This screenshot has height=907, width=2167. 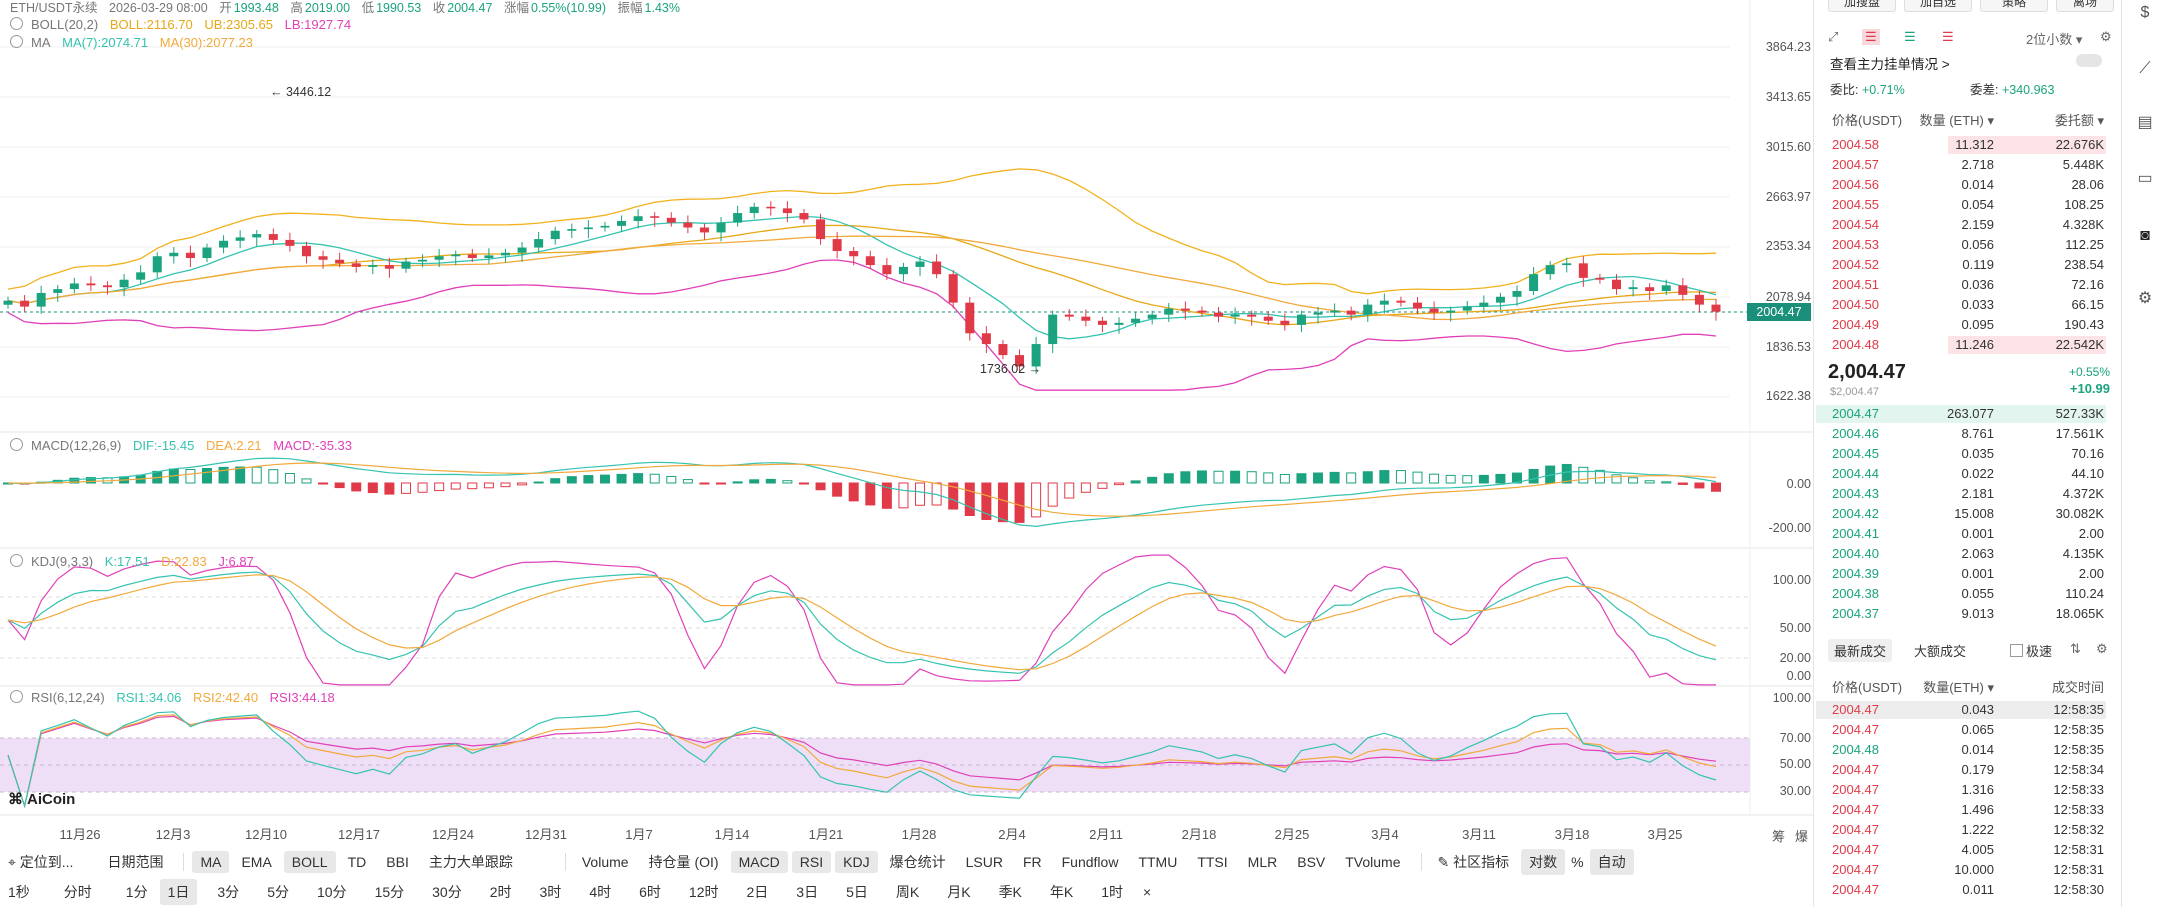 I want to click on kdj-legend: KDJ(9,3,3) K:17.51 D:22.83 J:6.87, so click(x=136, y=561).